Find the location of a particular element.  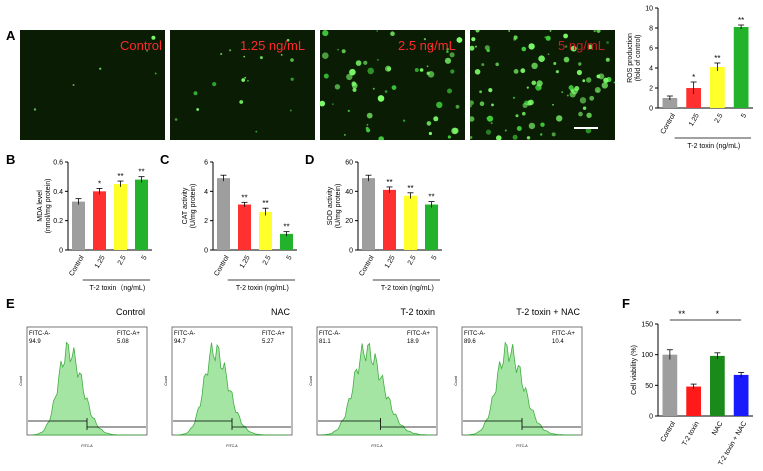

fitc-positive-value: 18.9 is located at coordinates (413, 342).